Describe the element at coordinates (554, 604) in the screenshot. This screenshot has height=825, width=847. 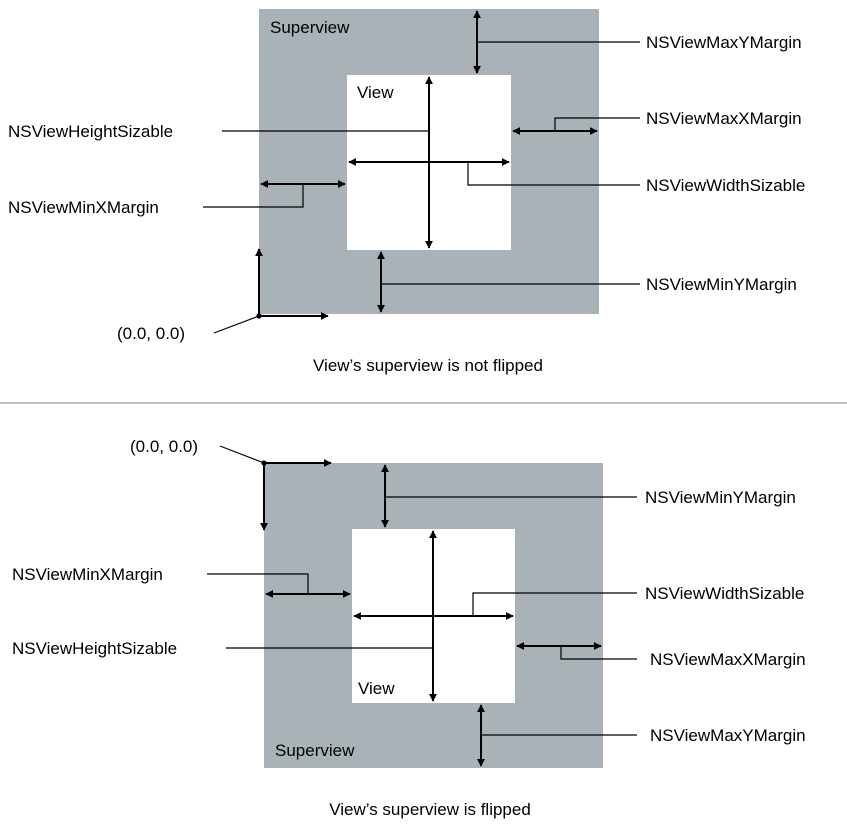
I see `bottom-width-sizable-leader` at that location.